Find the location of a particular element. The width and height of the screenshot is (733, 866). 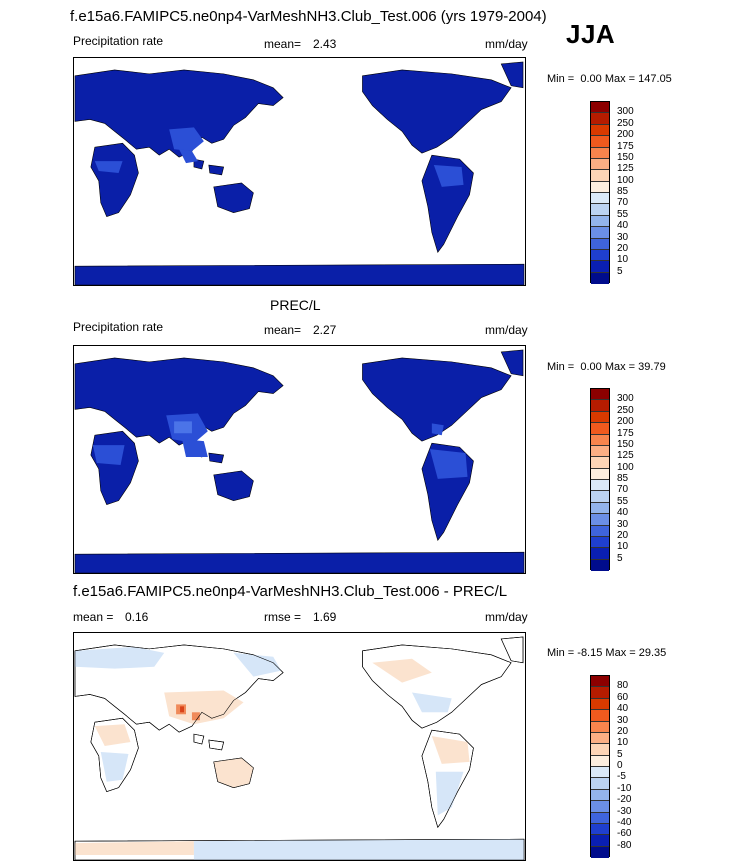

panel2-variable-label: Precipitation rate is located at coordinates (118, 327).